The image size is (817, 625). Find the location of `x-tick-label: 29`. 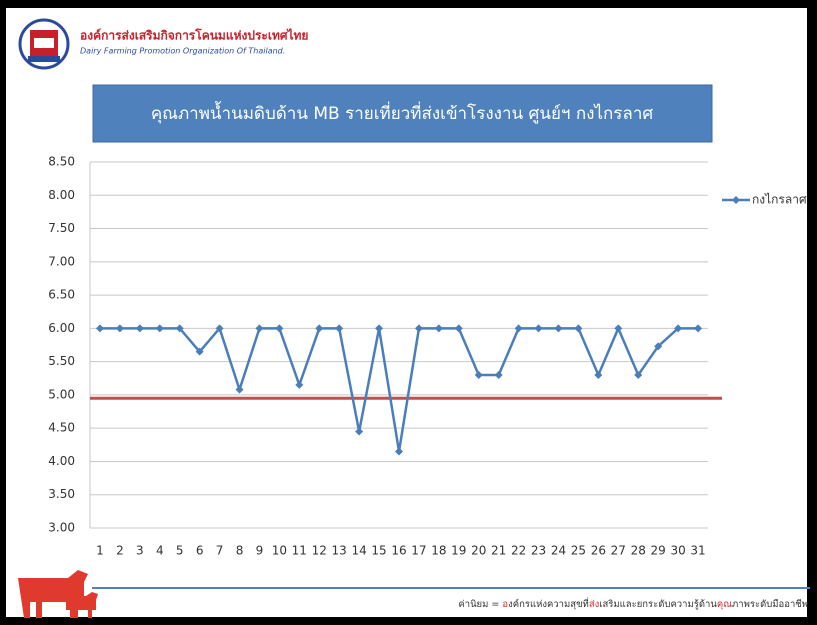

x-tick-label: 29 is located at coordinates (658, 551).